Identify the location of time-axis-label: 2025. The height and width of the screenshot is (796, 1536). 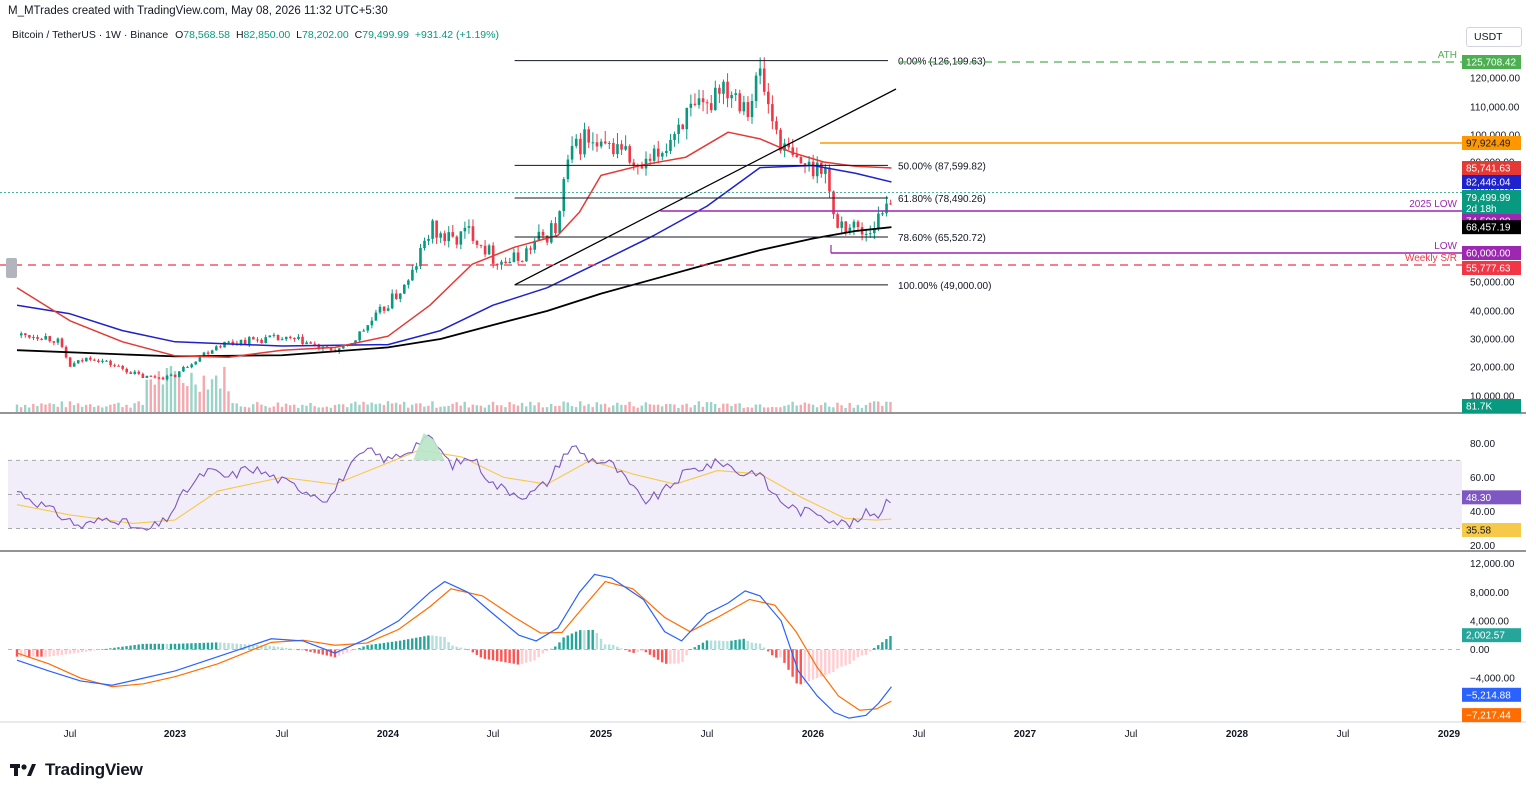
(601, 734).